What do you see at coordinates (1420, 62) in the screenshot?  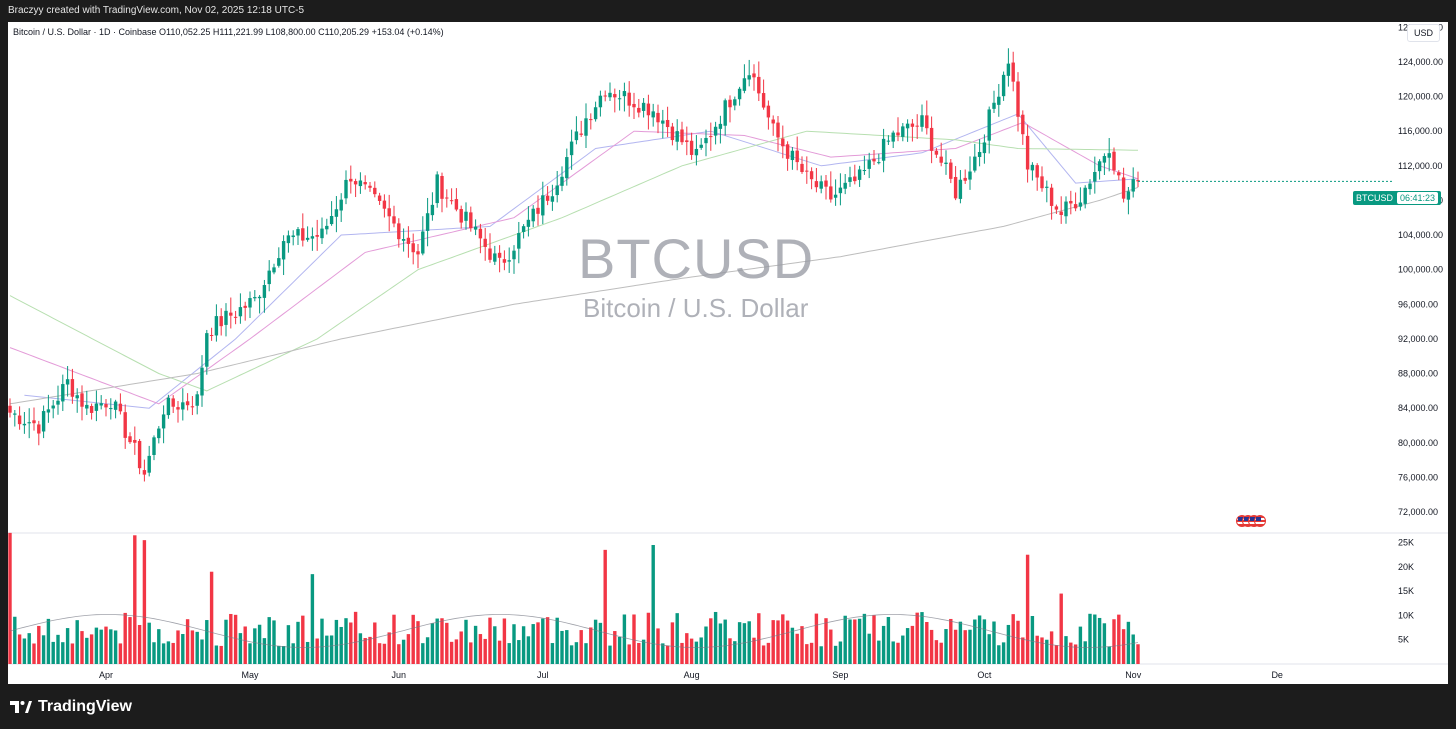 I see `price-tick-label: 124,000.00` at bounding box center [1420, 62].